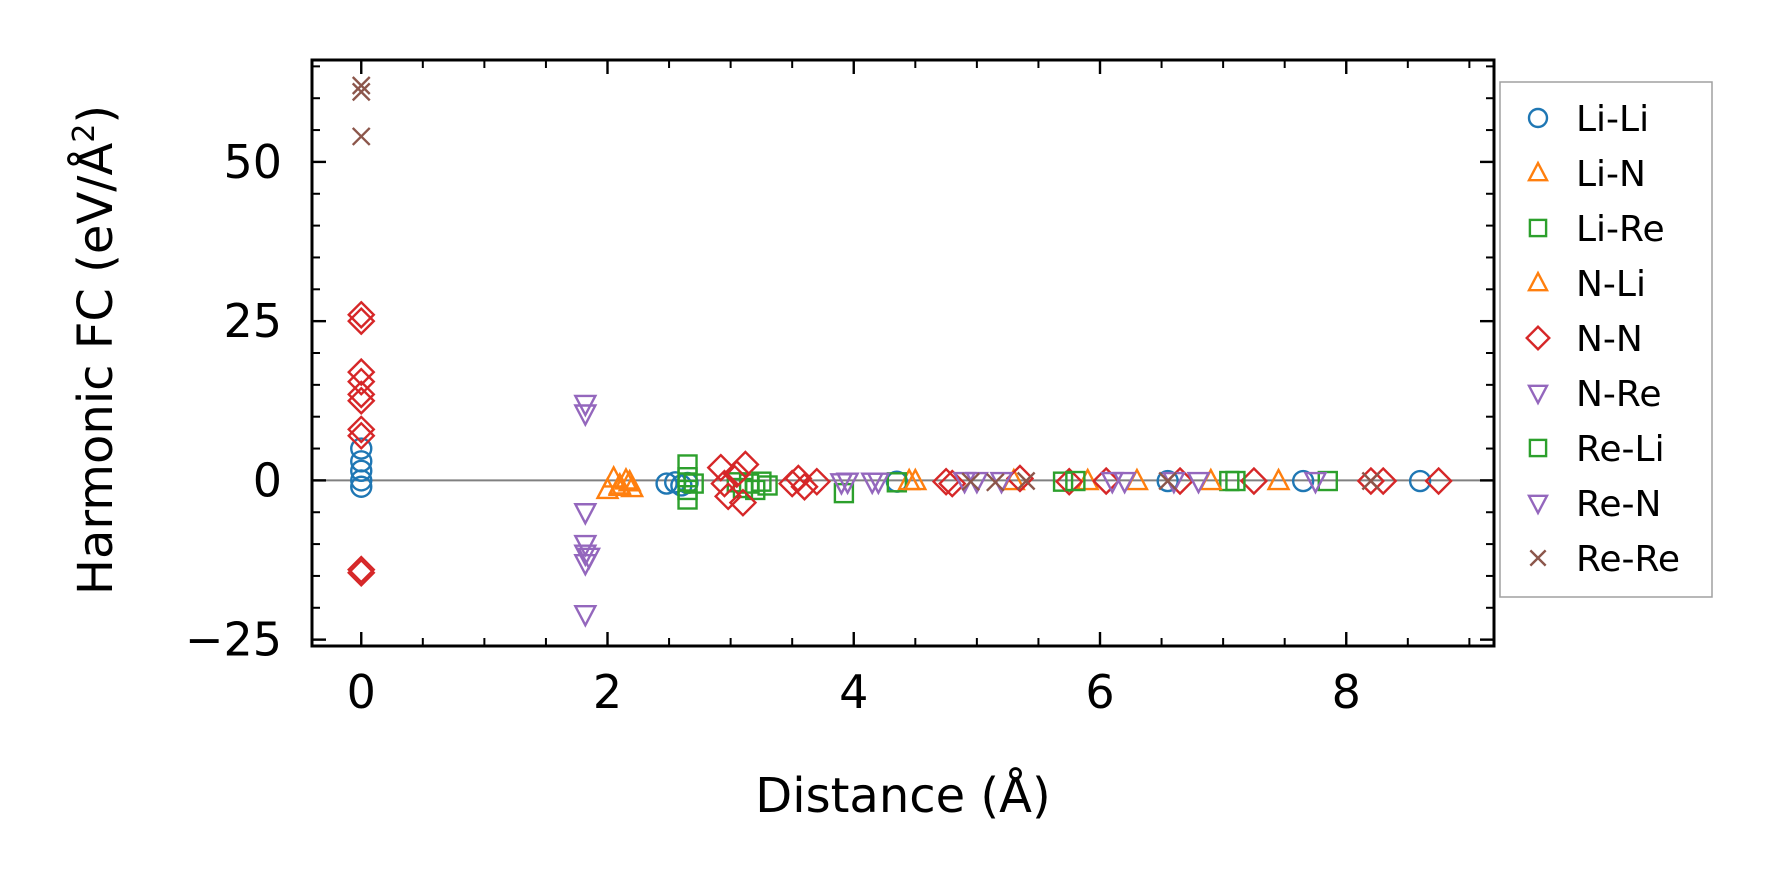  Describe the element at coordinates (1346, 692) in the screenshot. I see `x-tick-label: 8` at that location.